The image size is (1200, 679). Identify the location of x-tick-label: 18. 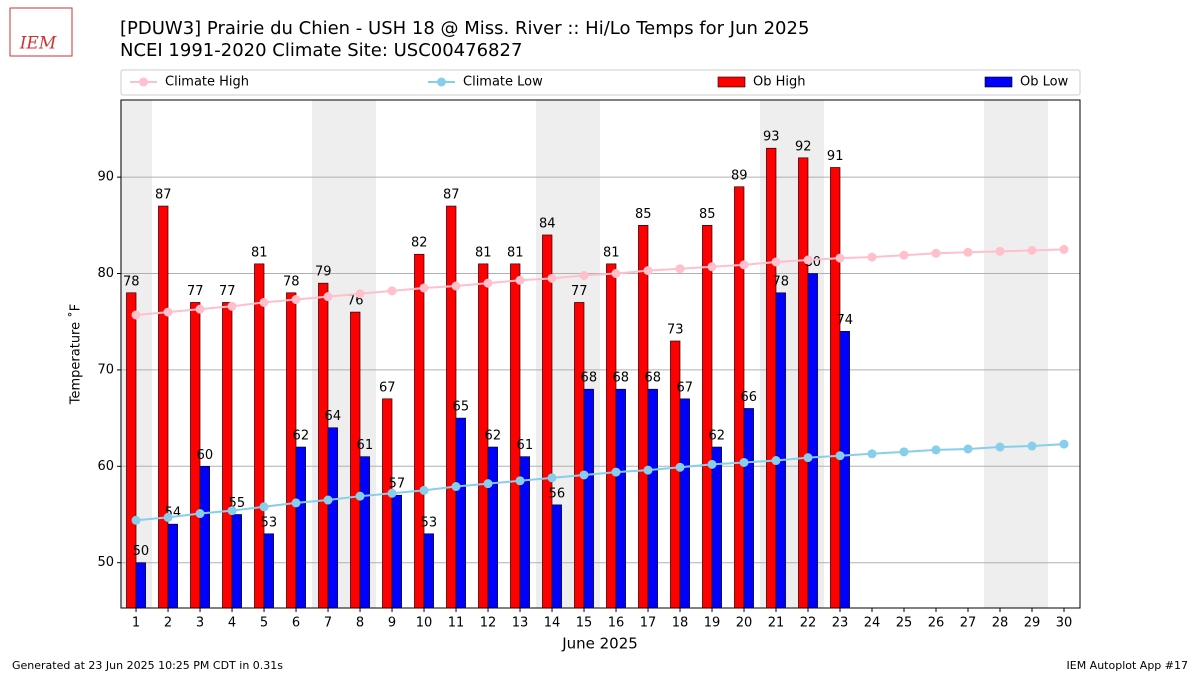
(680, 623).